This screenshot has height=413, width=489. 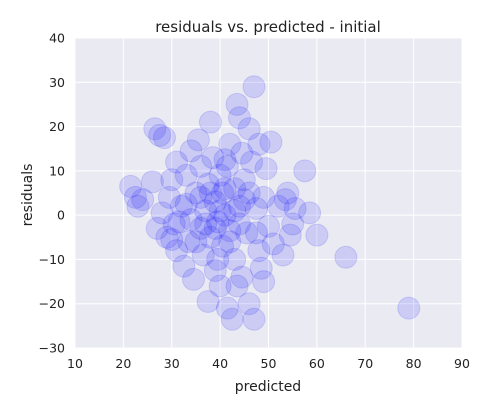 I want to click on y-tick-label: 10, so click(x=57, y=170).